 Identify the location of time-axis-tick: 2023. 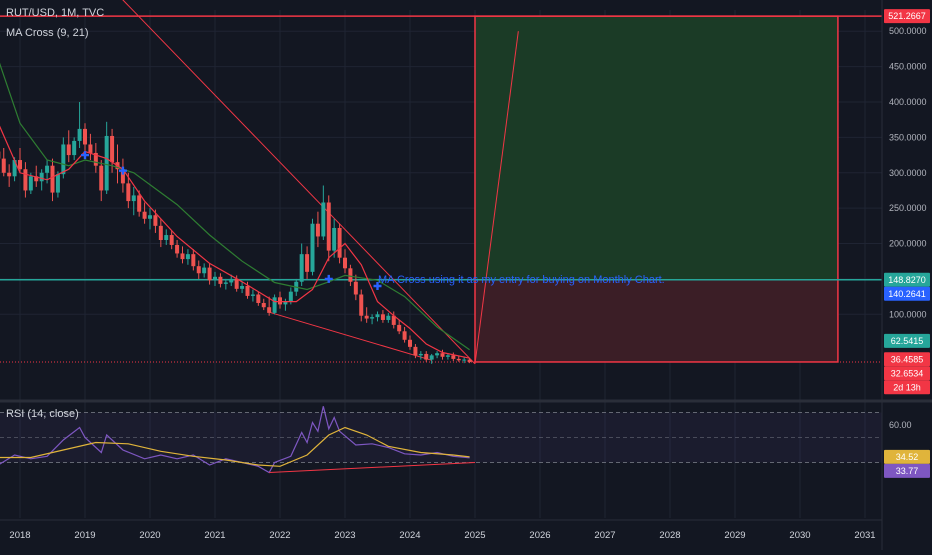
(344, 535).